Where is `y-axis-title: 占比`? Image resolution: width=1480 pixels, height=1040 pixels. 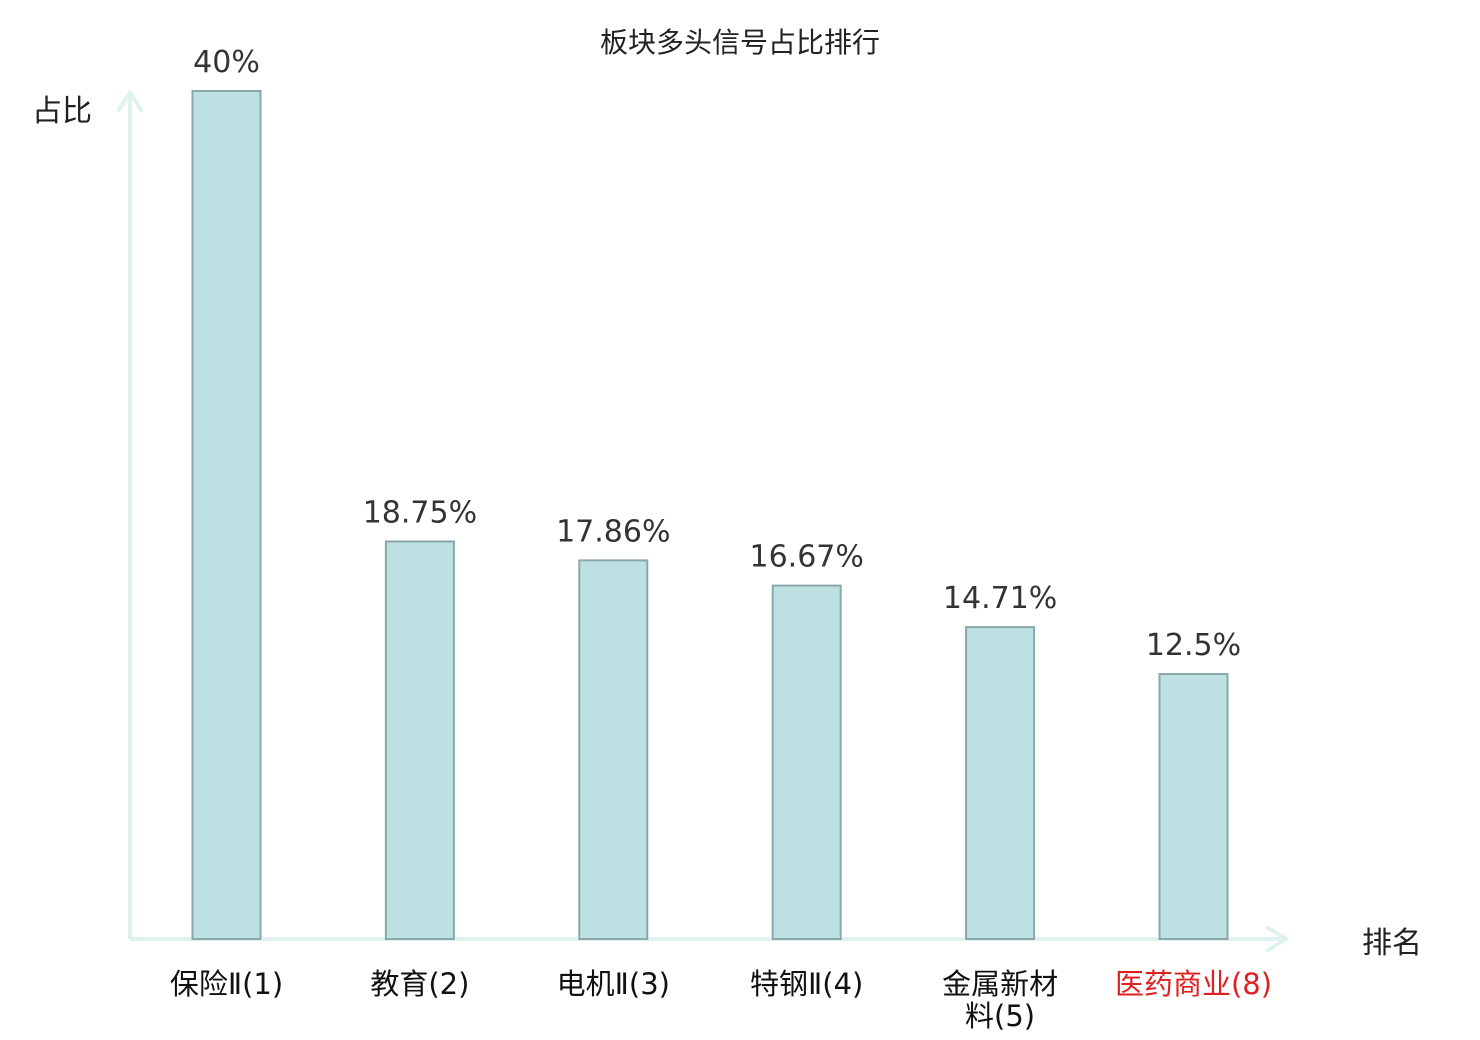
y-axis-title: 占比 is located at coordinates (62, 111).